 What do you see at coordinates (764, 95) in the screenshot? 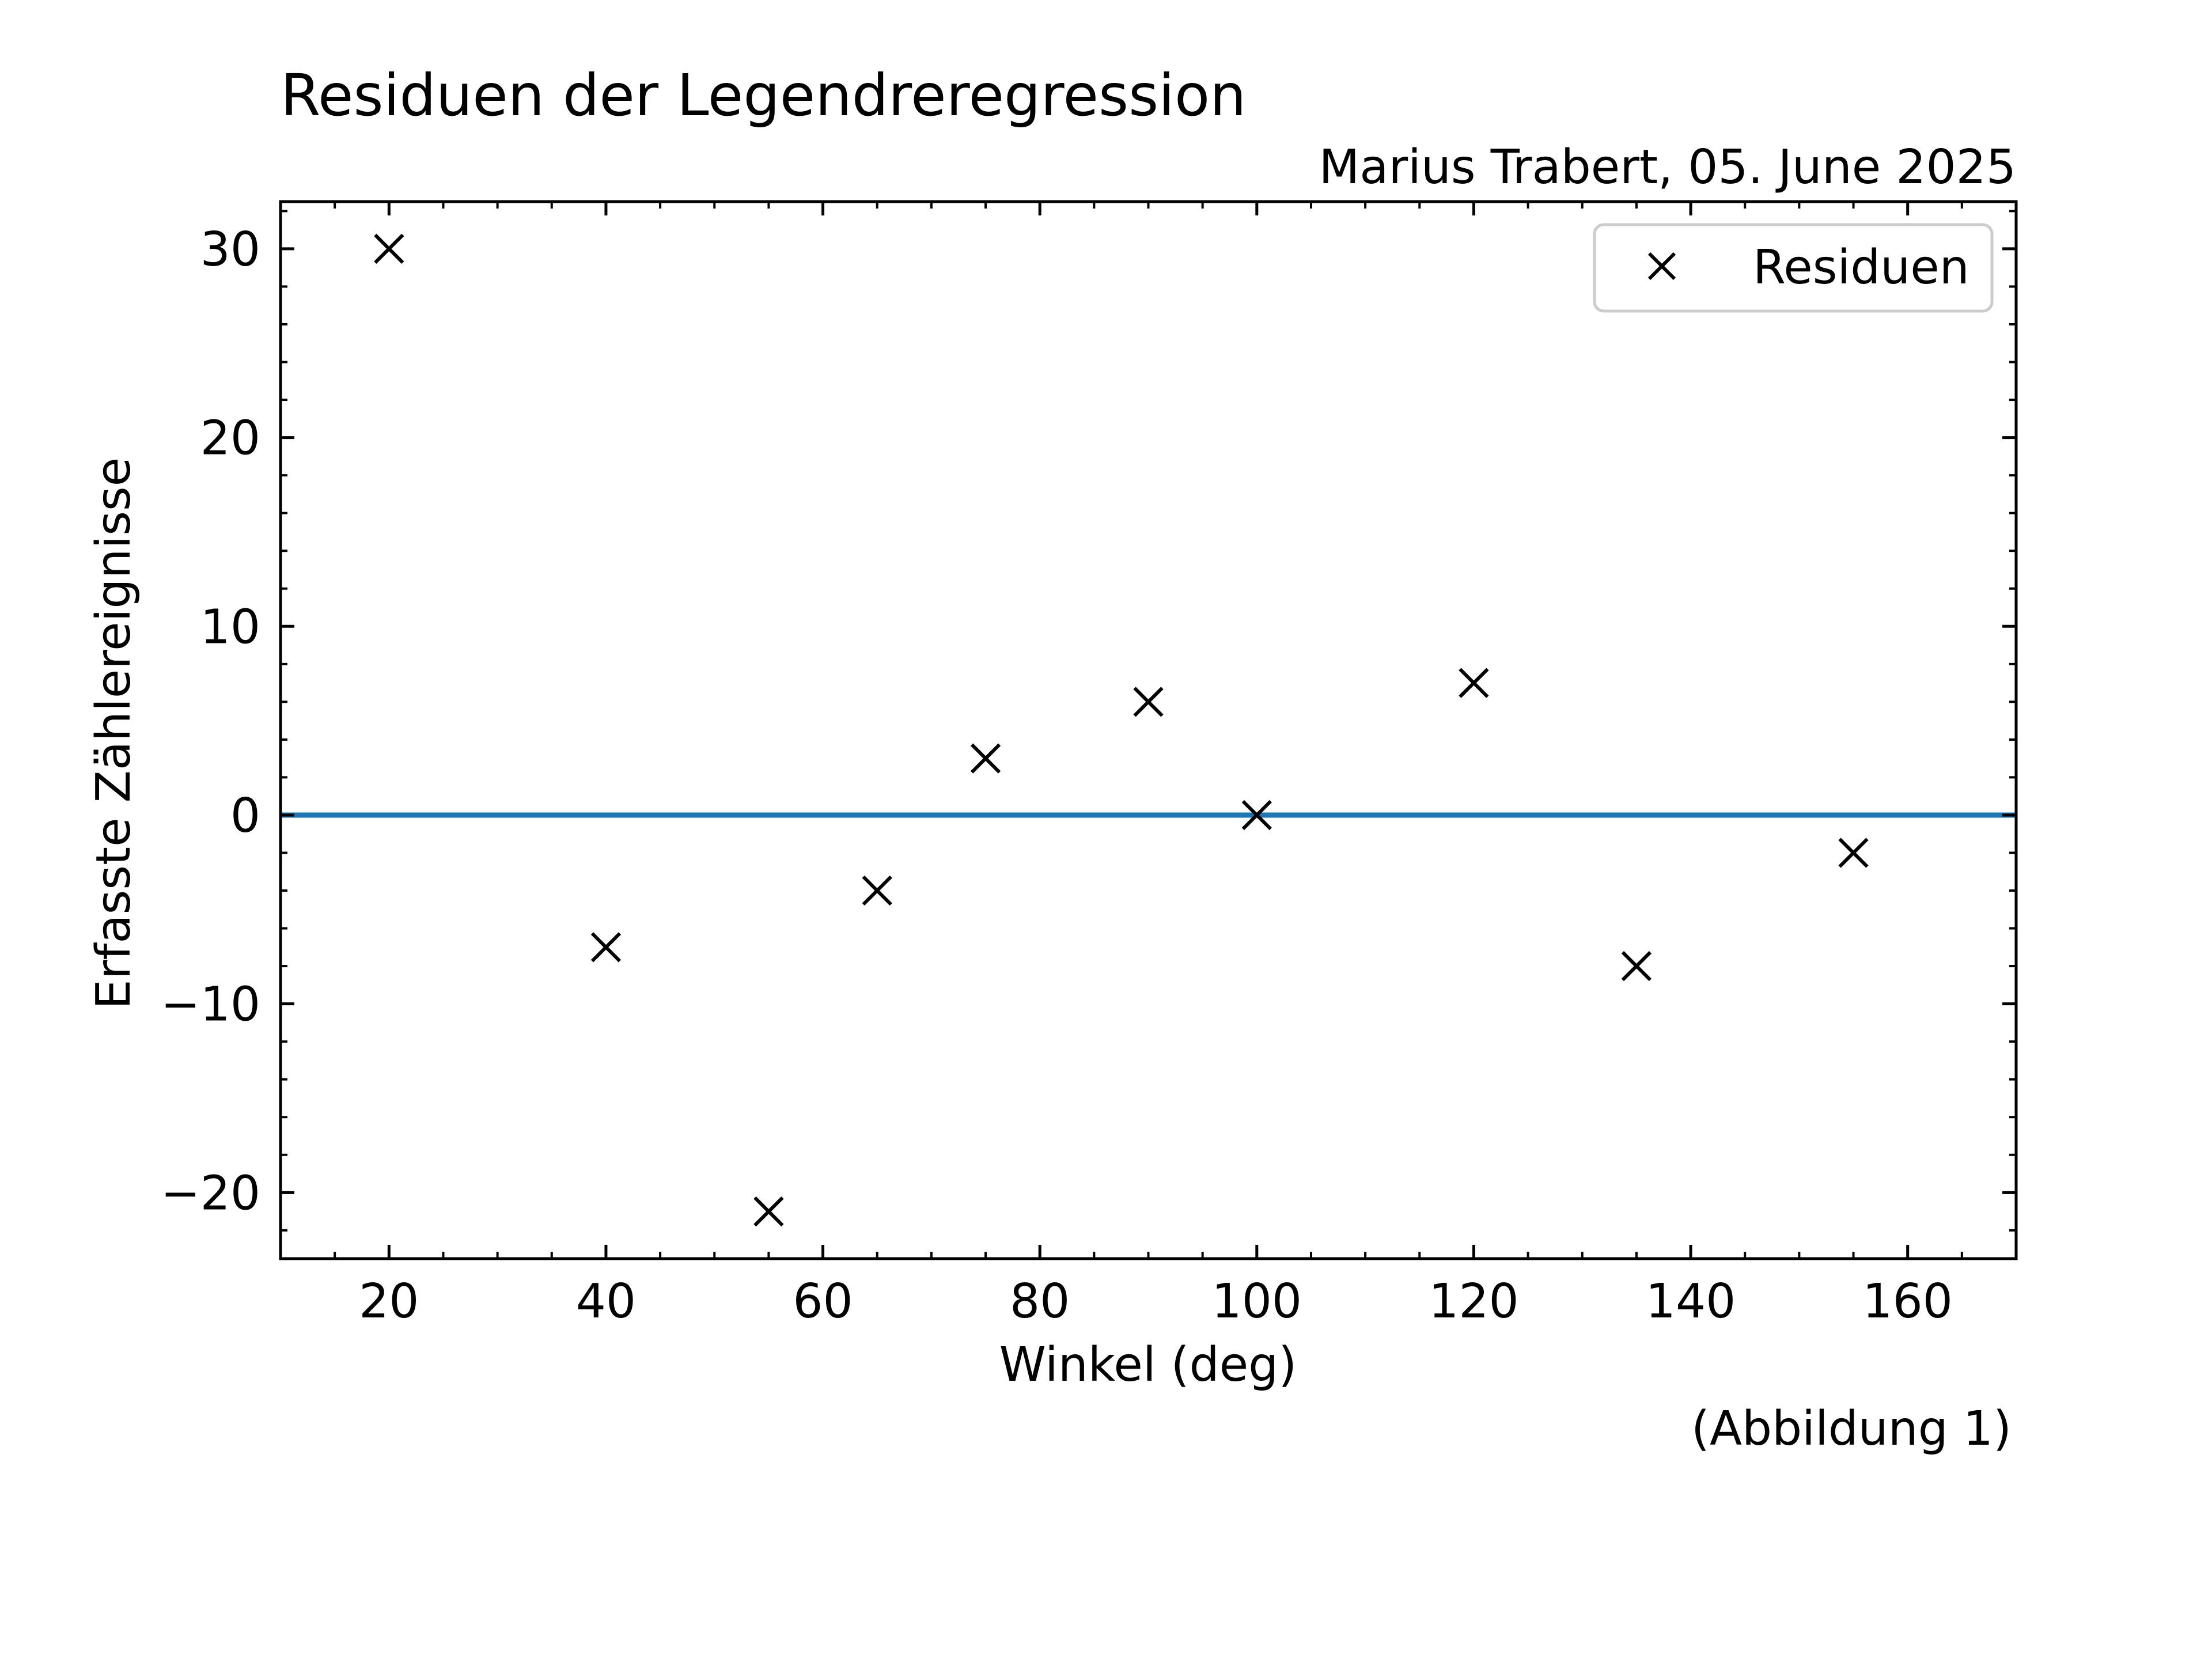
I see `chart-title: Residuen der Legendreregression` at bounding box center [764, 95].